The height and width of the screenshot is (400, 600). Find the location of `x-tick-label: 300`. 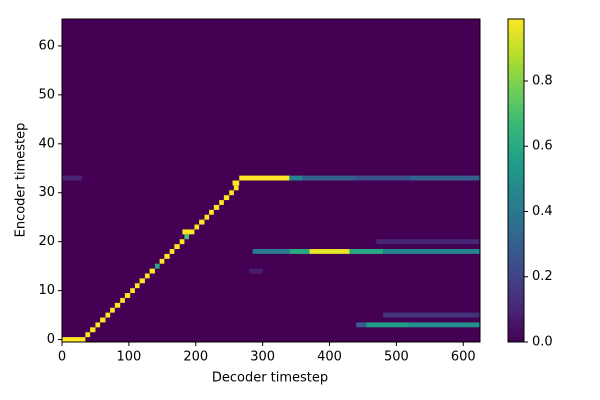

x-tick-label: 300 is located at coordinates (262, 357).